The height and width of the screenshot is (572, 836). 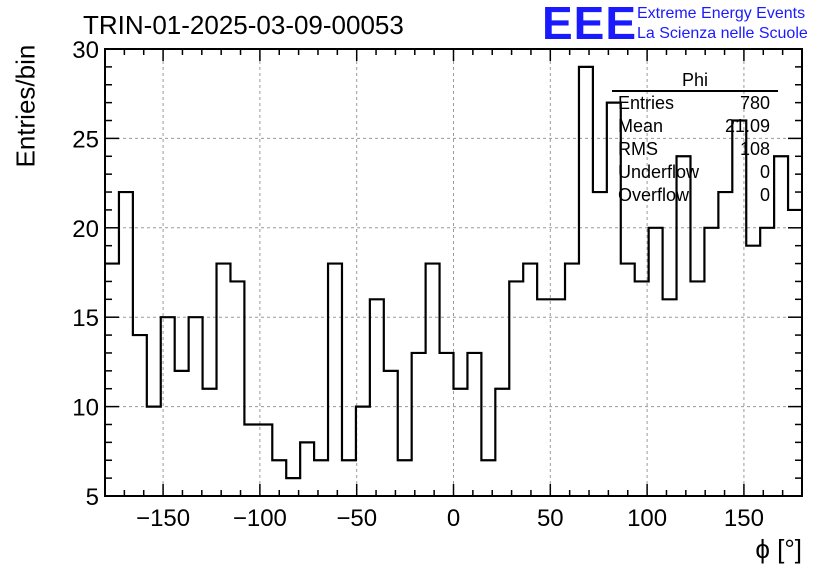 I want to click on x-tick-label: −100, so click(x=260, y=518).